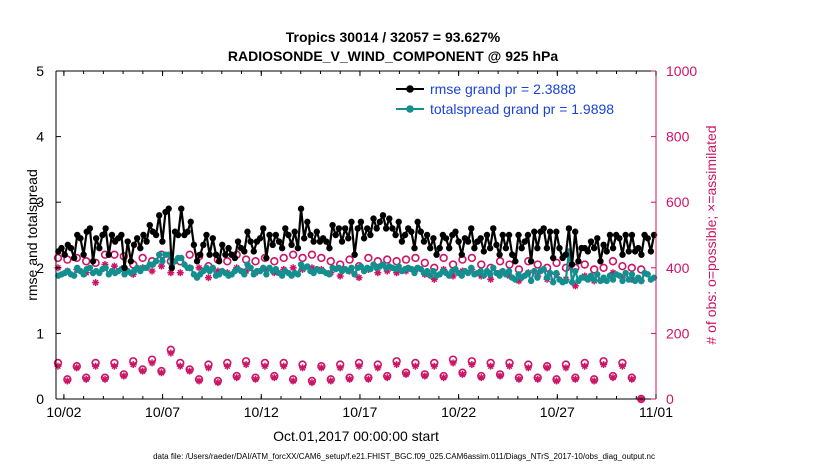  I want to click on x-tick-label: 10/27, so click(557, 412).